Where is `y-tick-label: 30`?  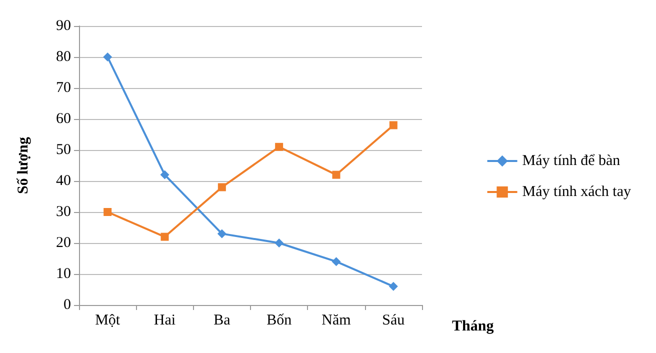 y-tick-label: 30 is located at coordinates (63, 212).